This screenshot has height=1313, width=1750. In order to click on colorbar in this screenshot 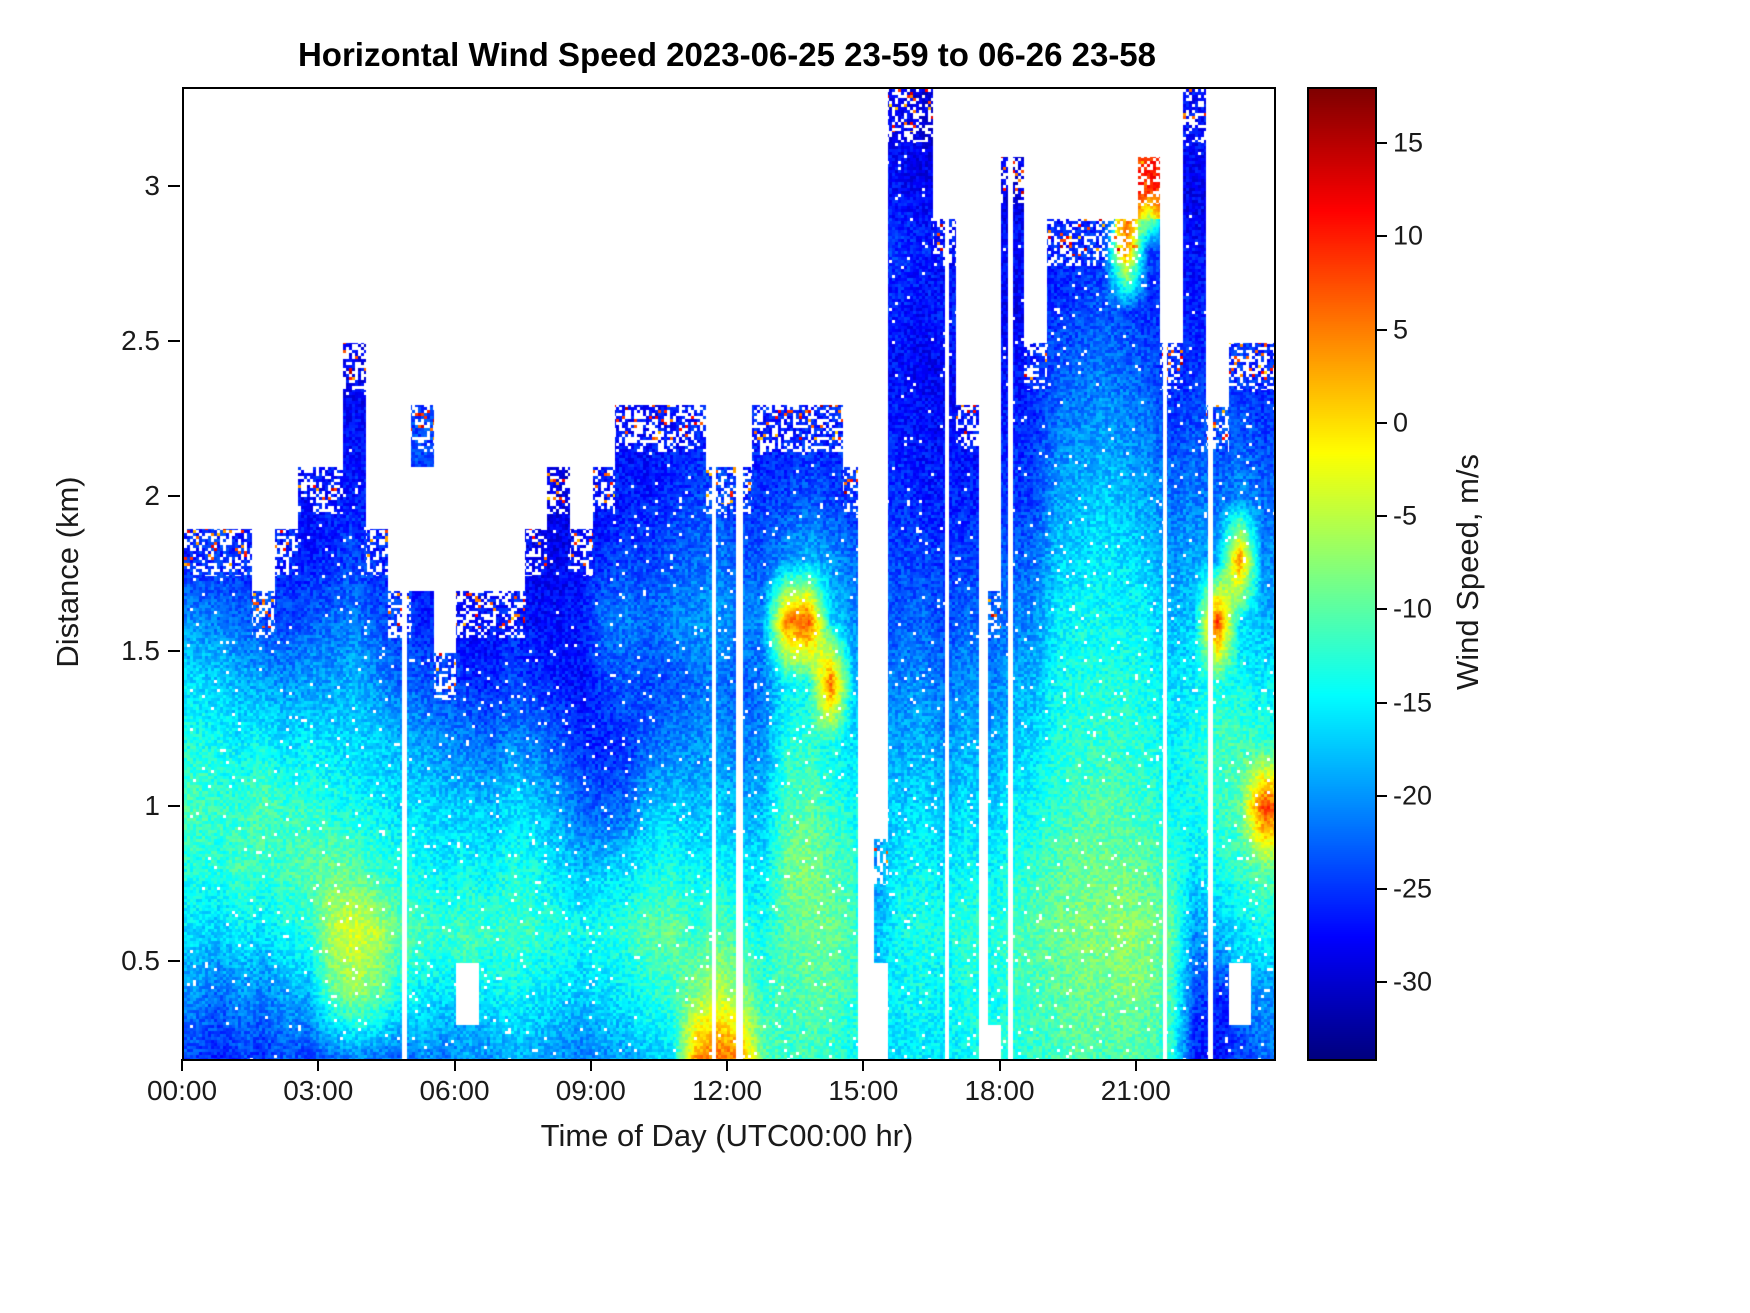, I will do `click(1342, 574)`.